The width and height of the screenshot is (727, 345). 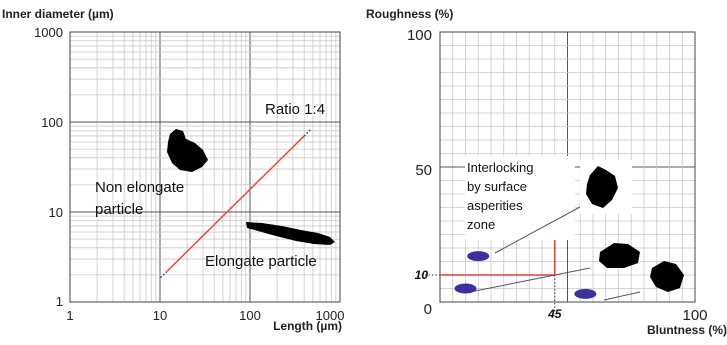 I want to click on left-y-tick-label: 10, so click(x=56, y=212).